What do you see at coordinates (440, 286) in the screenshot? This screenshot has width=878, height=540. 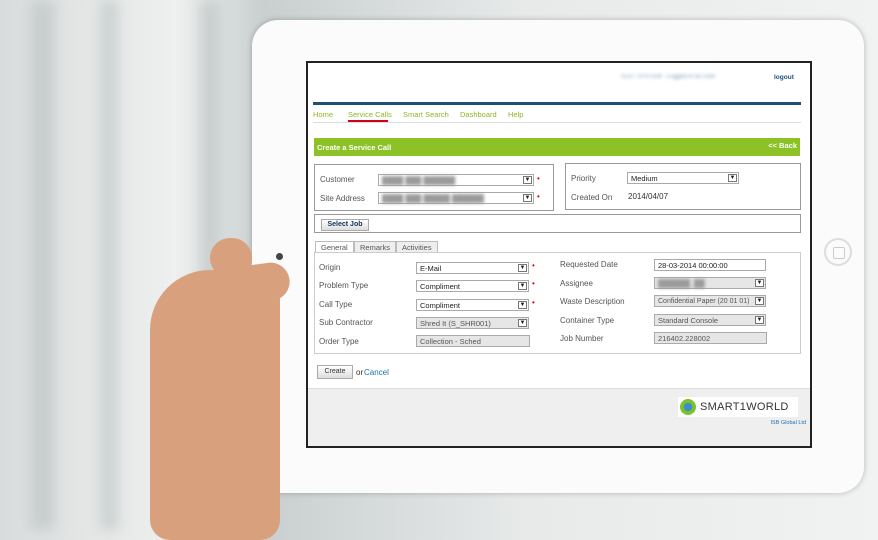 I see `problem-type-value: Compliment` at bounding box center [440, 286].